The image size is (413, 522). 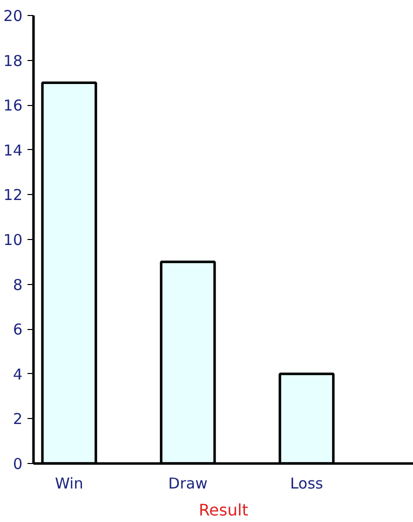 What do you see at coordinates (13, 16) in the screenshot?
I see `y-tick-label: 20` at bounding box center [13, 16].